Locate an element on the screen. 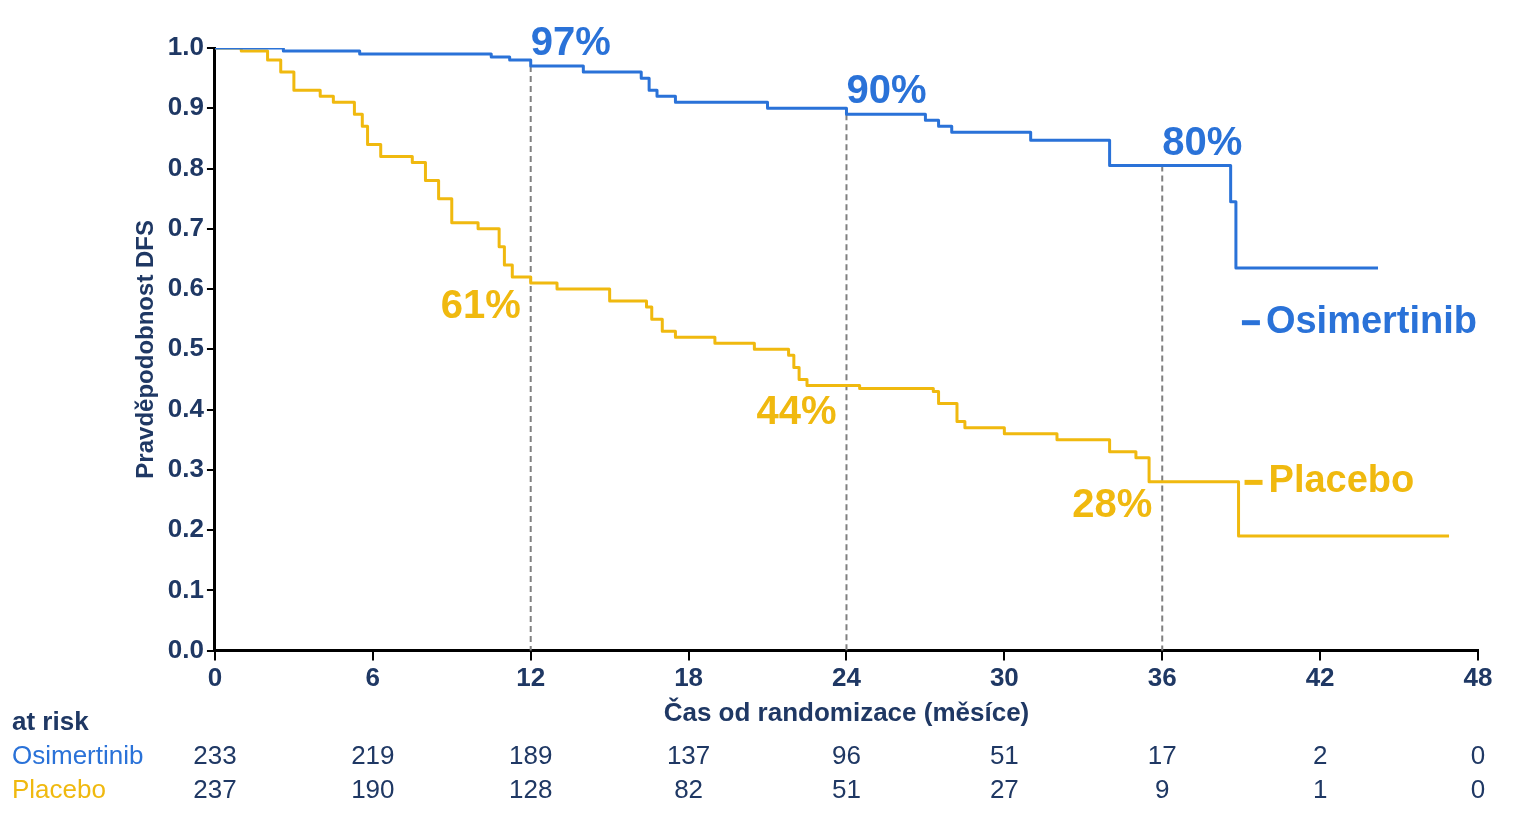 Image resolution: width=1519 pixels, height=833 pixels. text: Placebo is located at coordinates (59, 788).